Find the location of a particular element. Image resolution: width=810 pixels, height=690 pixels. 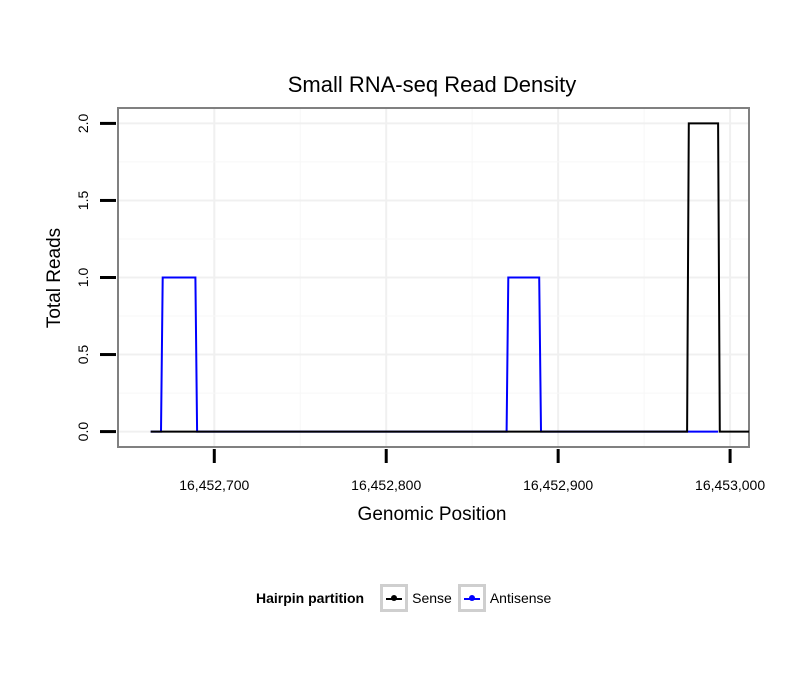

legend-dot-sense is located at coordinates (394, 598).